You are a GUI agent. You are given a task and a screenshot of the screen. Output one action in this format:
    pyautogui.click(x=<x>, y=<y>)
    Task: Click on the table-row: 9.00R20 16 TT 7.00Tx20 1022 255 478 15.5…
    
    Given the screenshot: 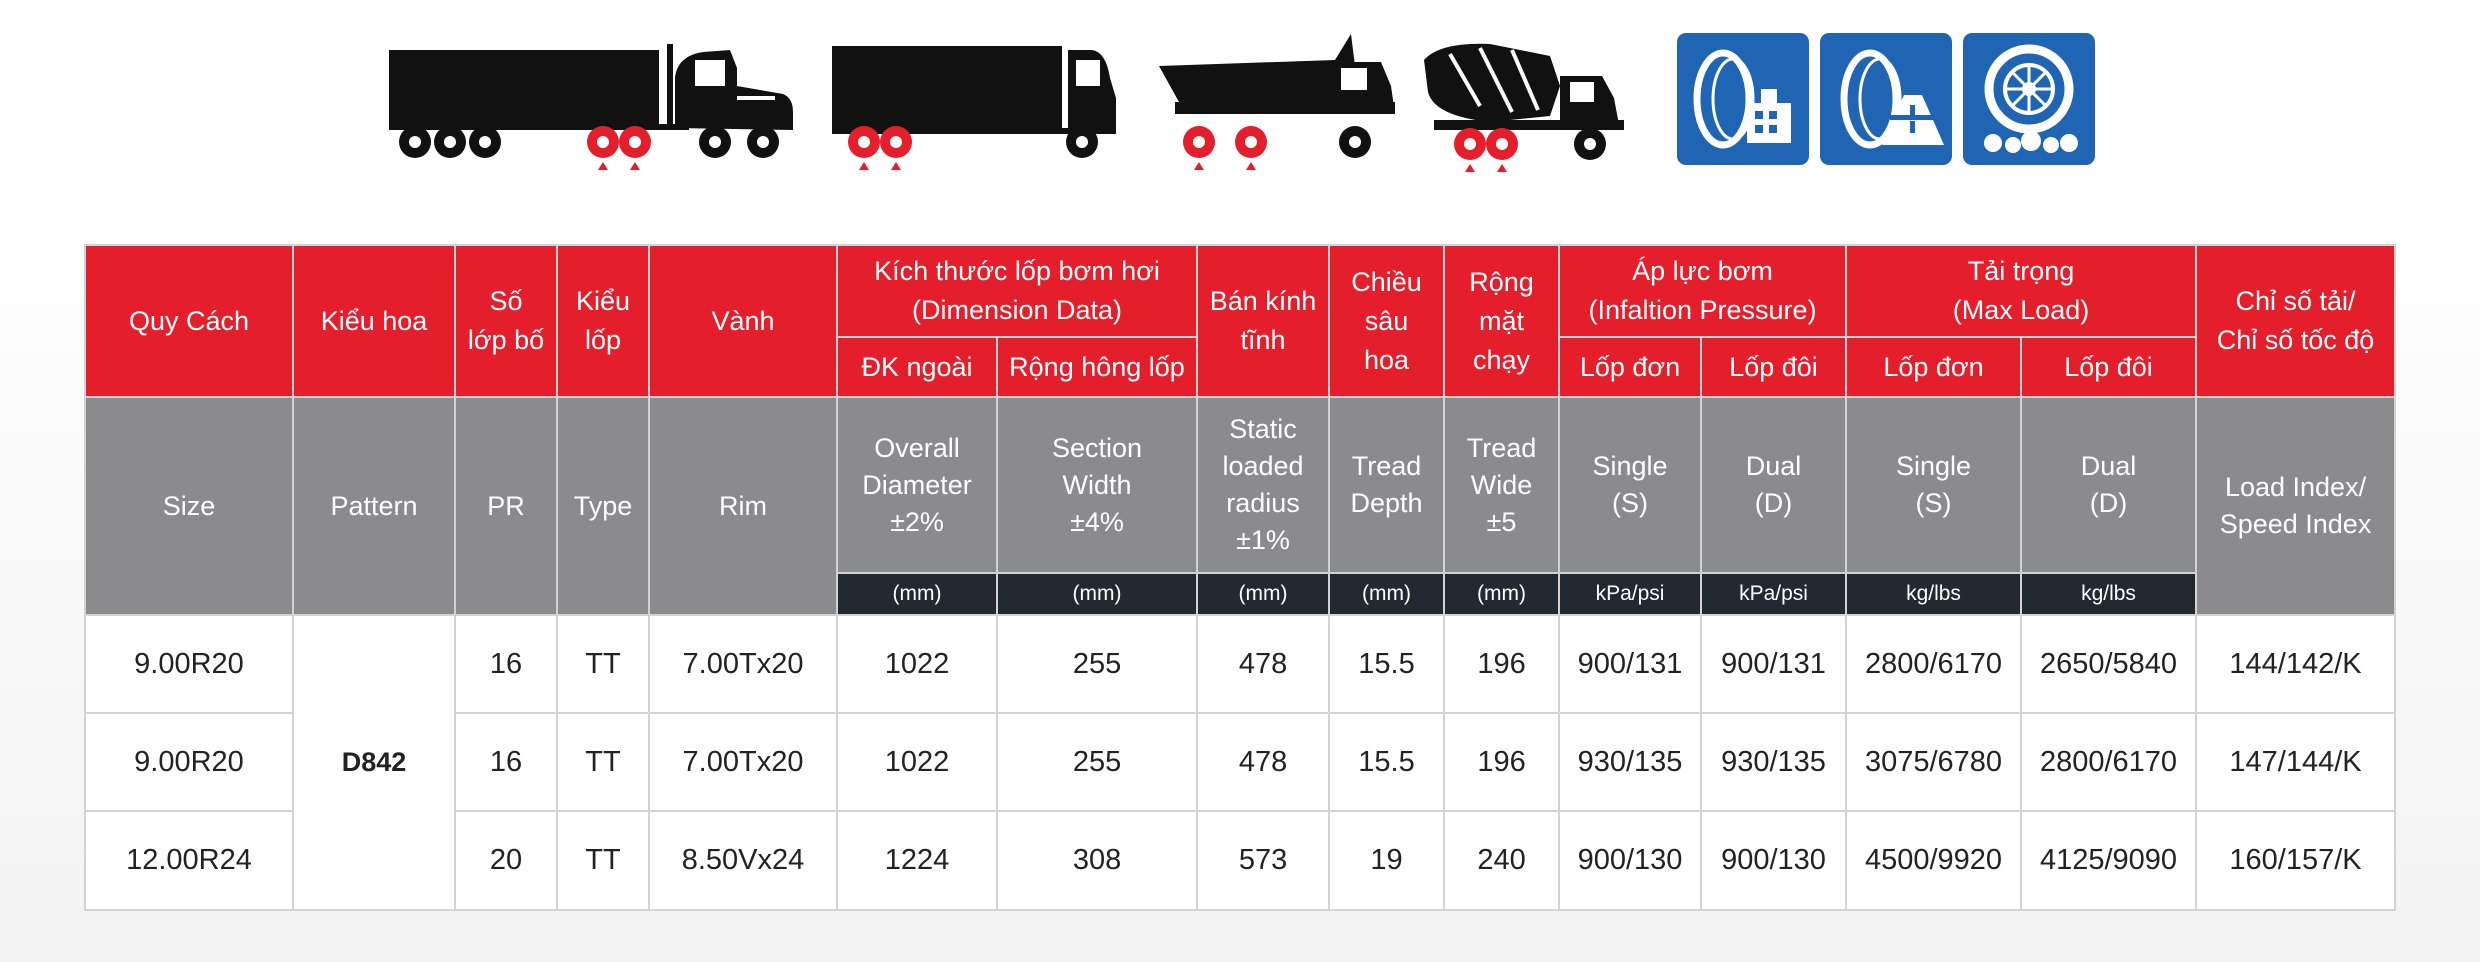 What is the action you would take?
    pyautogui.click(x=1240, y=762)
    